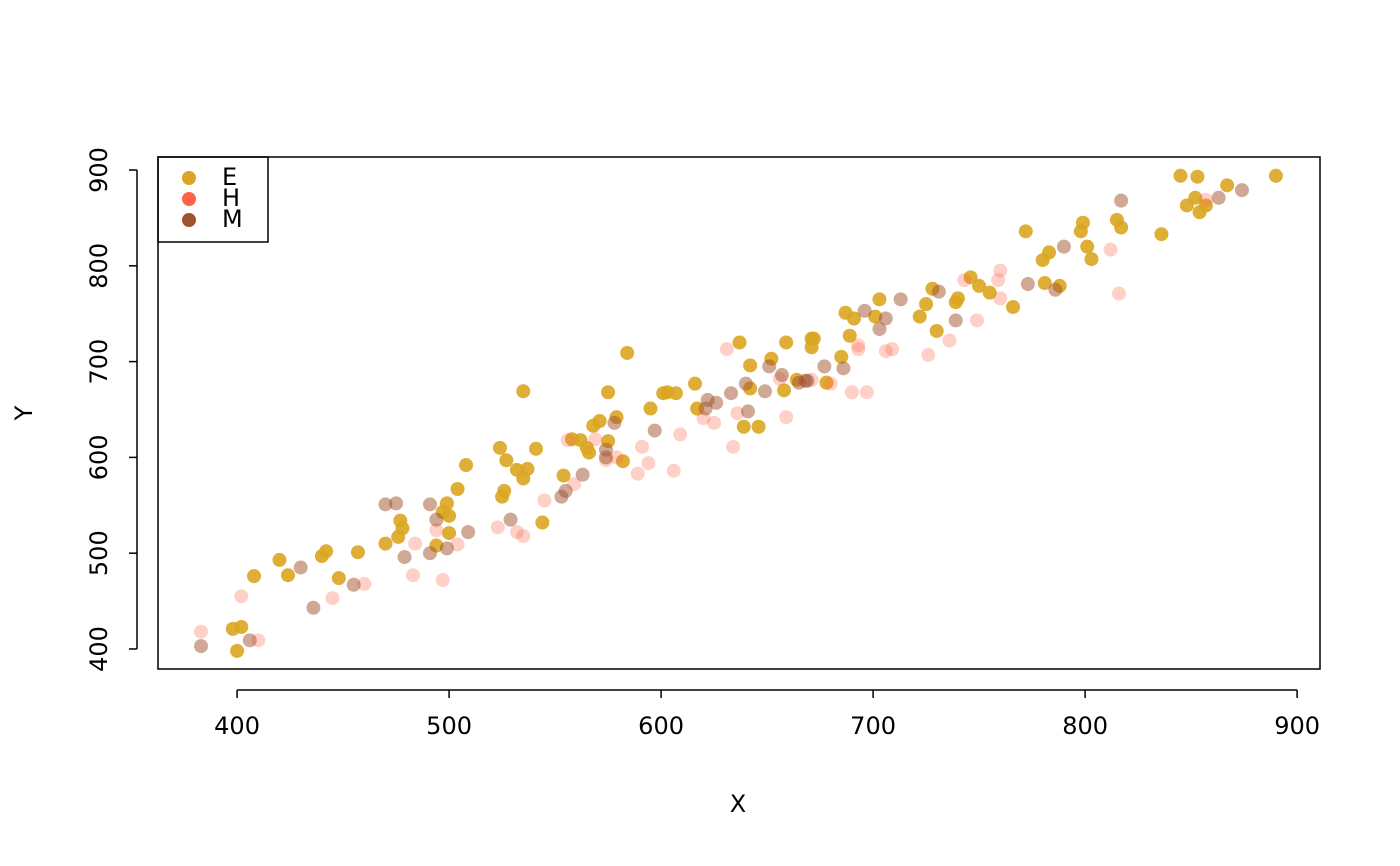 This screenshot has width=1400, height=866. I want to click on y-tick-label: 400, so click(99, 649).